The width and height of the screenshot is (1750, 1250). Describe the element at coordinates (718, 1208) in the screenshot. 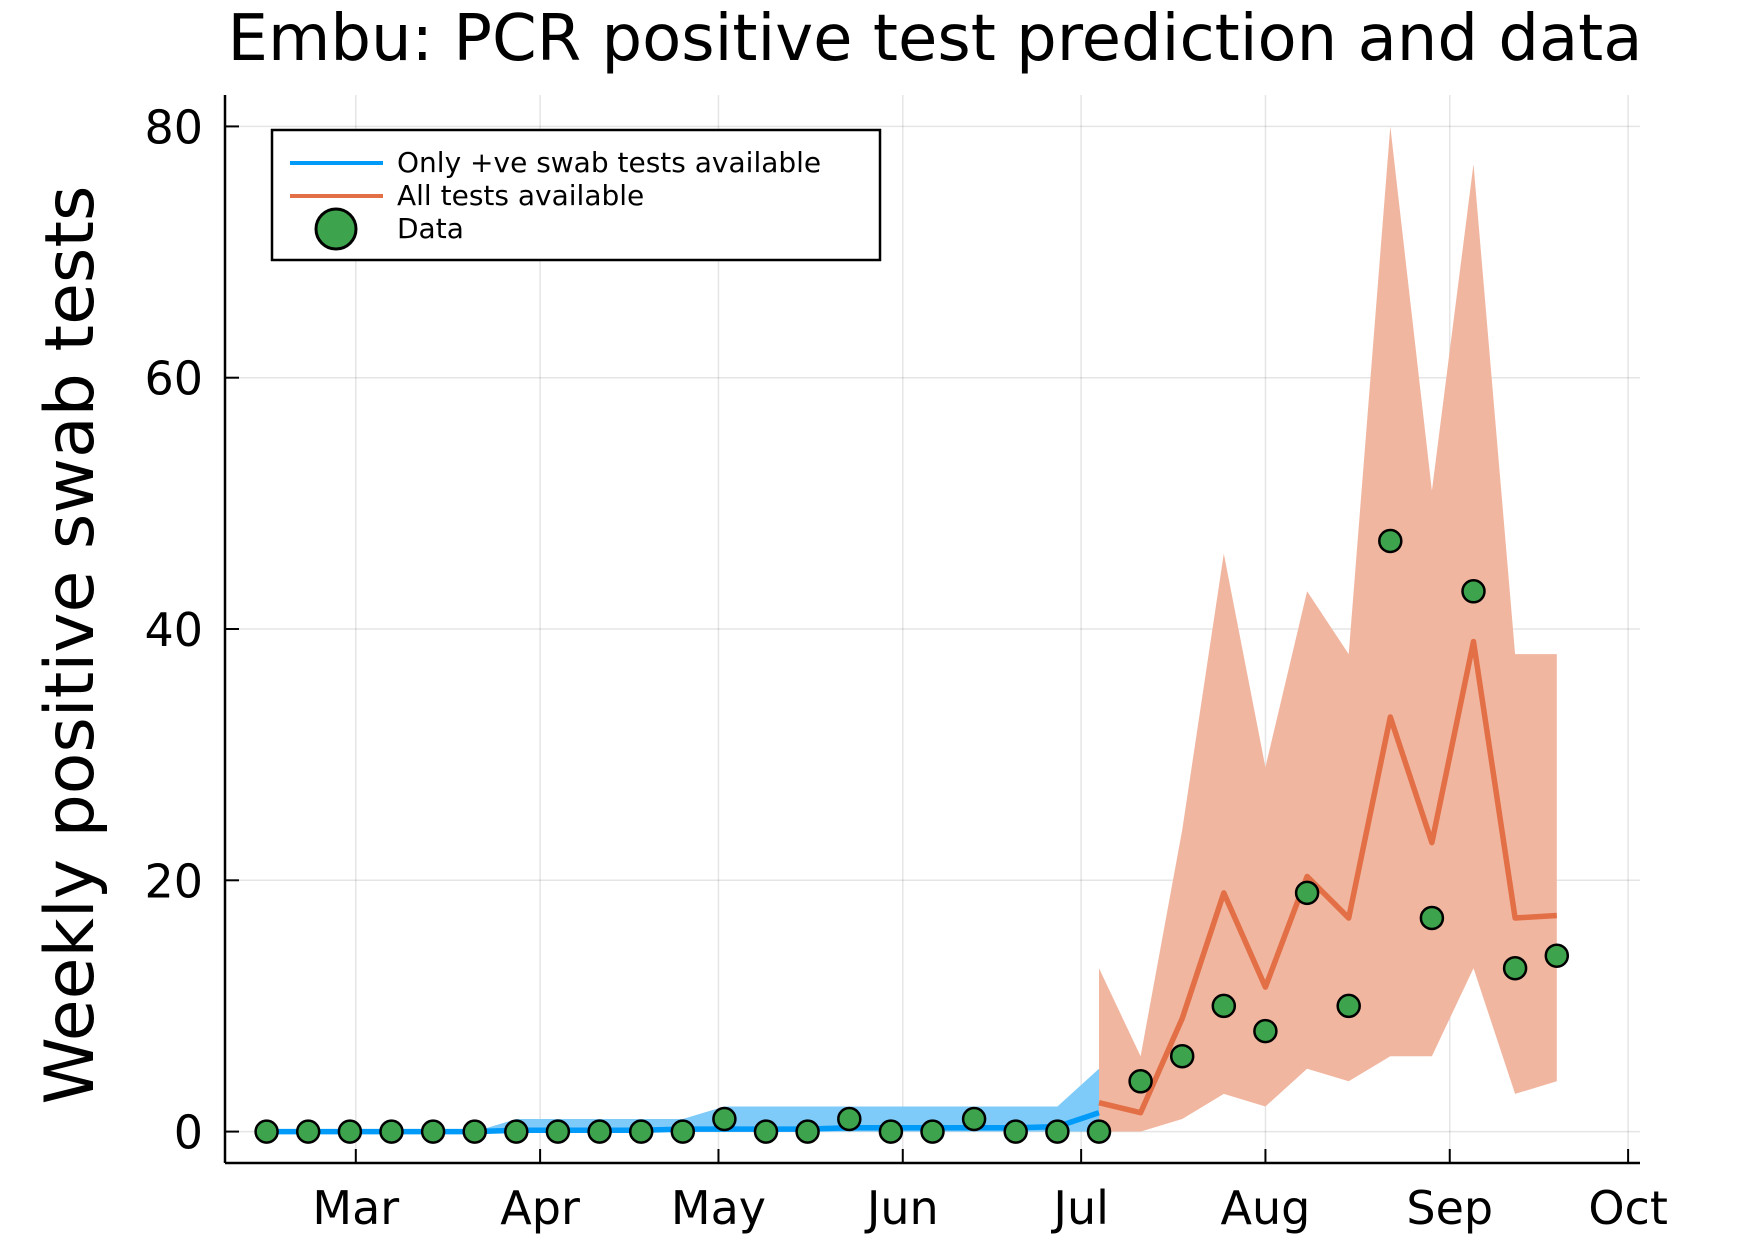

I see `x-tick-label: May` at that location.